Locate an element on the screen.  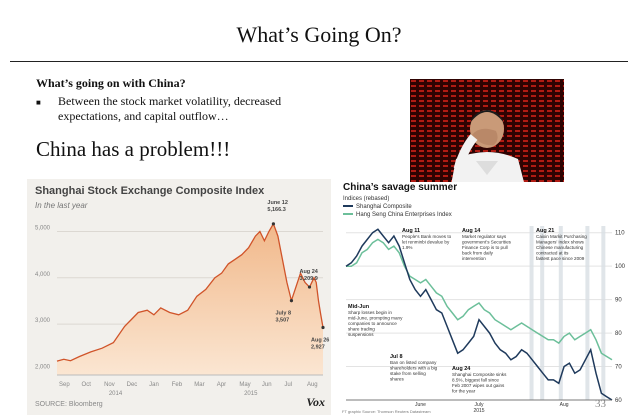
title-rule is located at coordinates (319, 61).